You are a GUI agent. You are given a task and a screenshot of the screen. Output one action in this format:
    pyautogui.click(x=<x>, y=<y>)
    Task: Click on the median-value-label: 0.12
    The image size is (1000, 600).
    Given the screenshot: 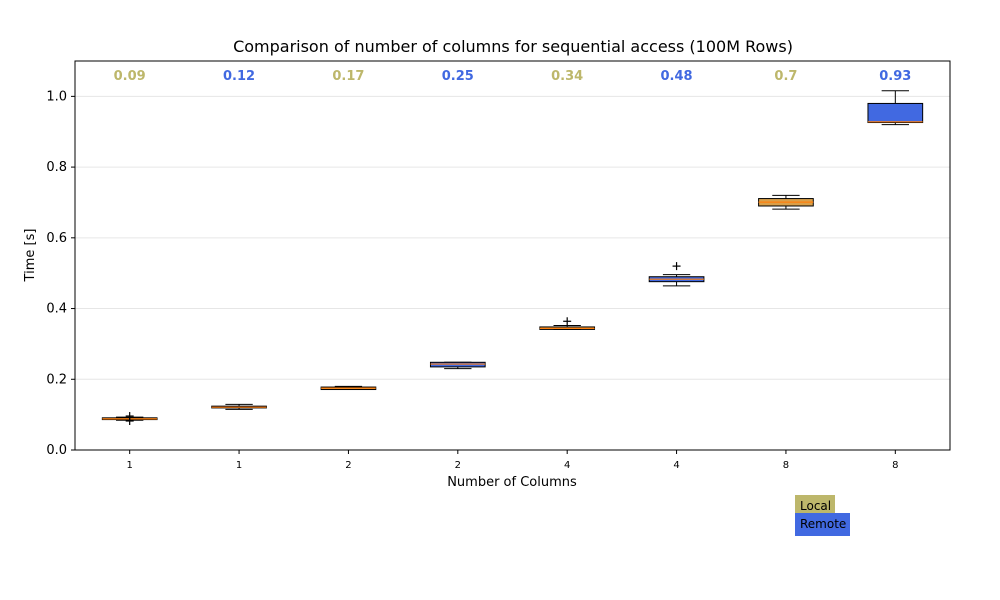 What is the action you would take?
    pyautogui.click(x=239, y=76)
    